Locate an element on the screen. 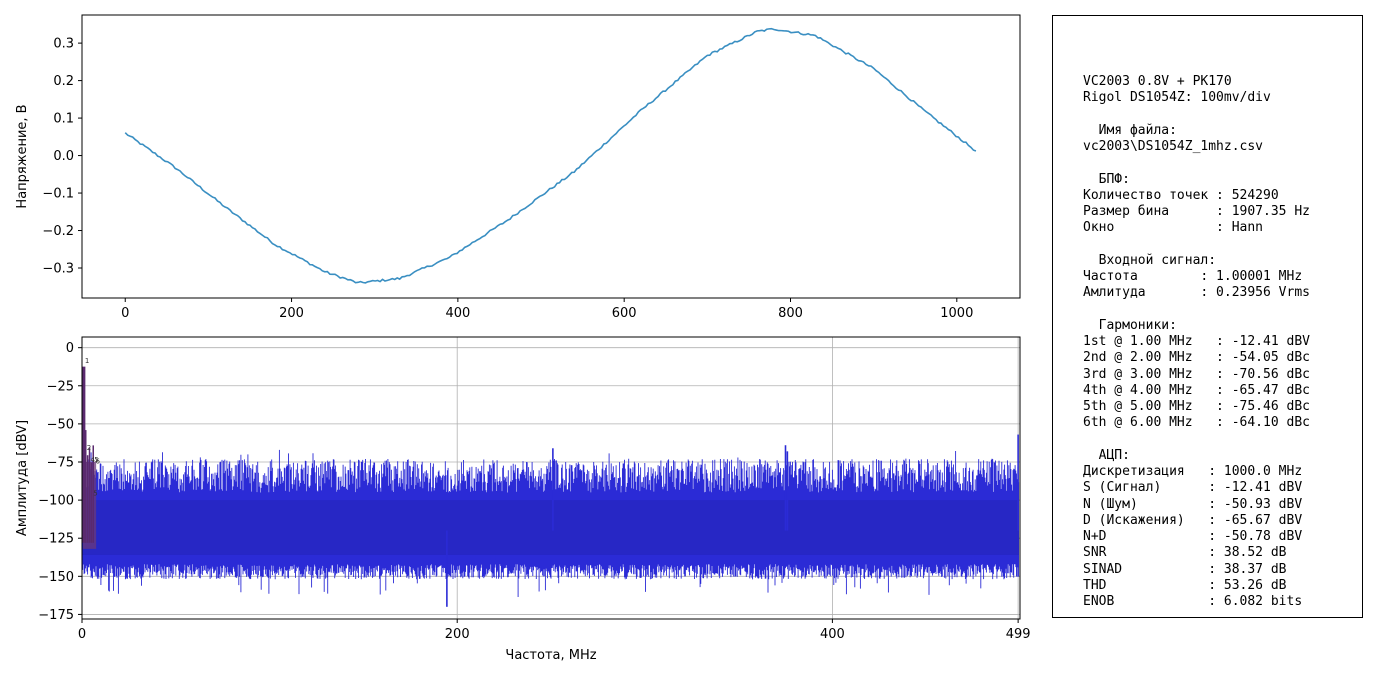 This screenshot has width=1400, height=699. y-tick-label: −125 is located at coordinates (56, 539).